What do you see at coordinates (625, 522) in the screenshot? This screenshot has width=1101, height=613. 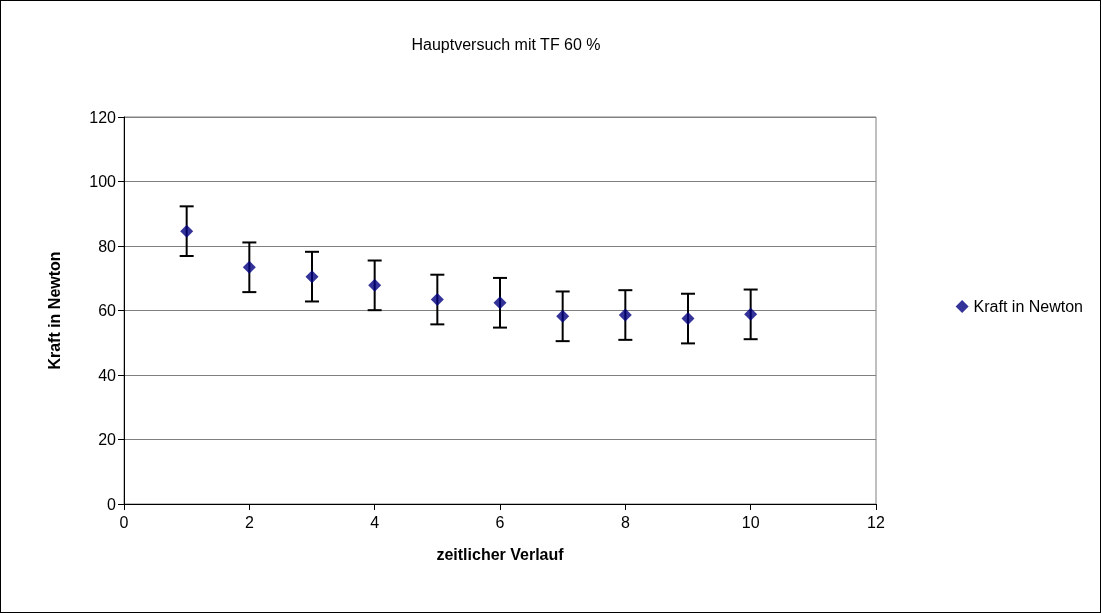 I see `x-tick-label: 8` at bounding box center [625, 522].